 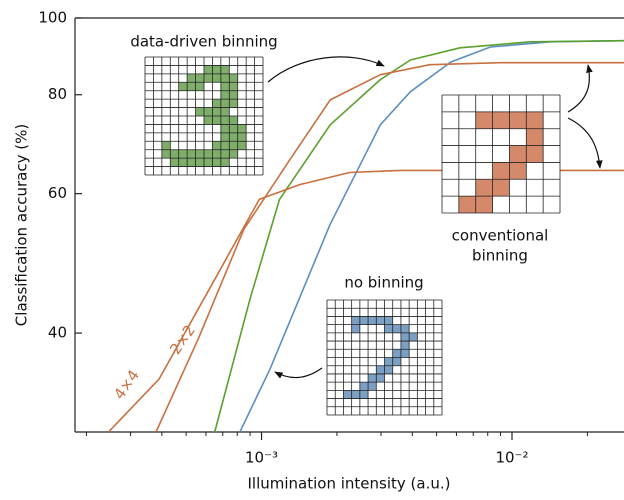 I want to click on series-label: 2×2, so click(x=182, y=340).